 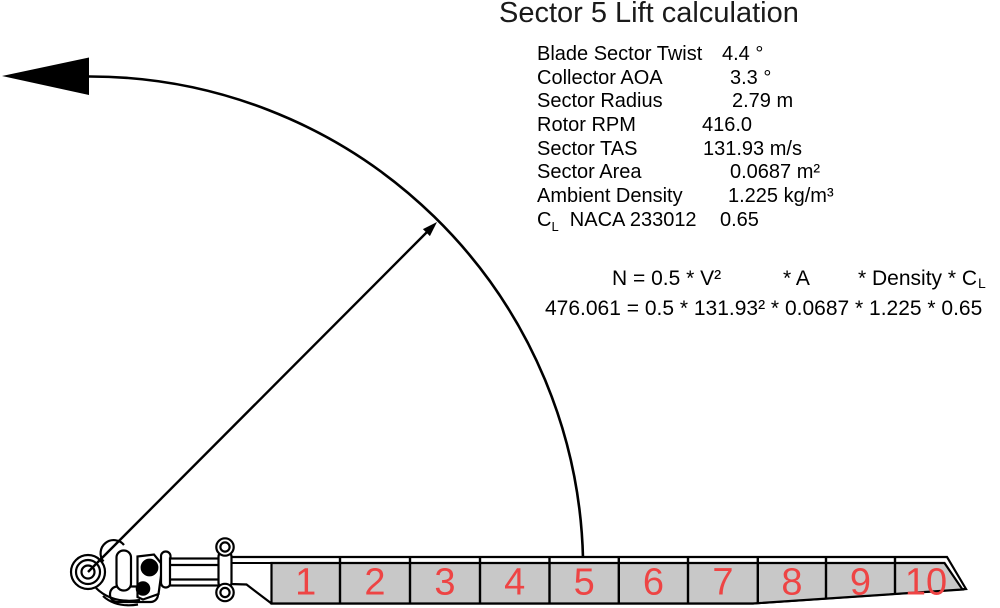 I want to click on radius-arrowhead-icon, so click(x=429, y=229).